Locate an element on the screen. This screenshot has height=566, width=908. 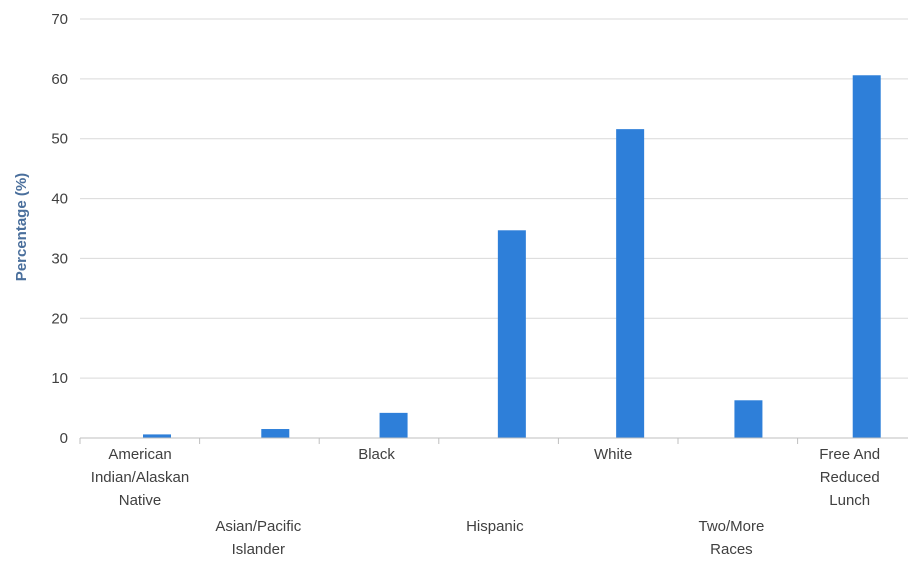
y-axis-title: Percentage (%) is located at coordinates (21, 227).